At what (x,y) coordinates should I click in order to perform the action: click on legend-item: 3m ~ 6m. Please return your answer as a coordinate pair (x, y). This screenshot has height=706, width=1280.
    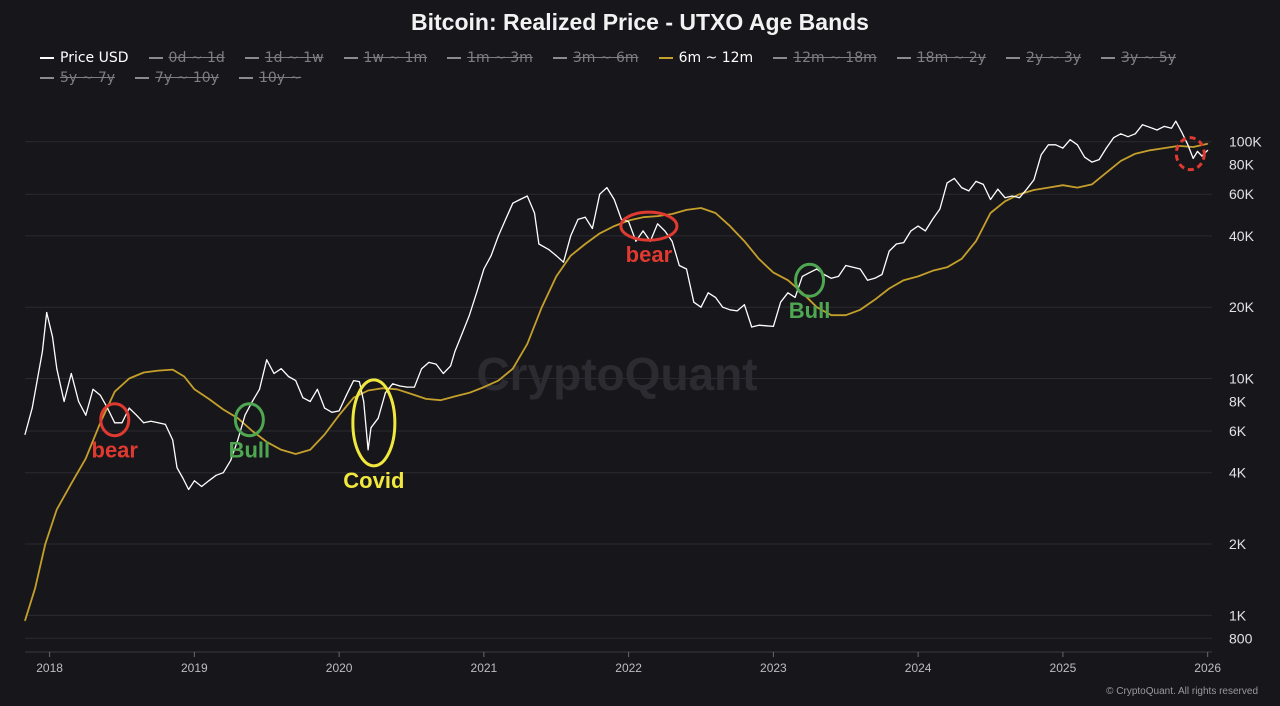
    Looking at the image, I should click on (595, 58).